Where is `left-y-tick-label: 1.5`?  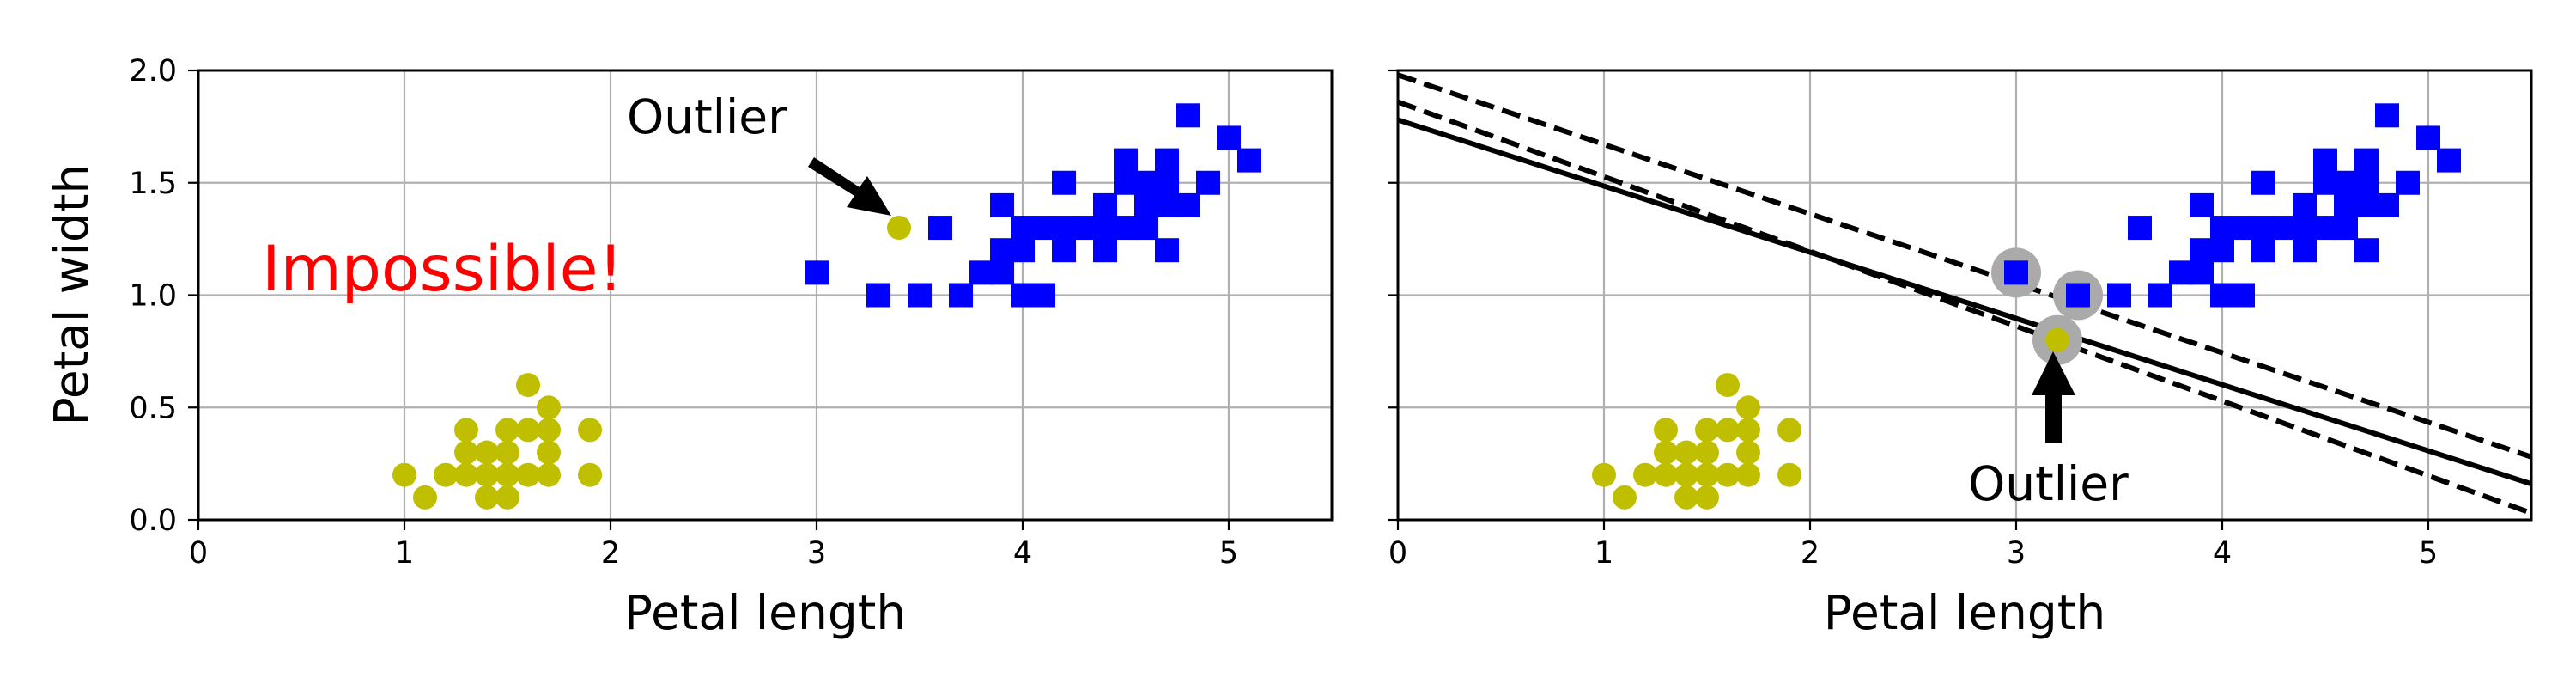
left-y-tick-label: 1.5 is located at coordinates (153, 184).